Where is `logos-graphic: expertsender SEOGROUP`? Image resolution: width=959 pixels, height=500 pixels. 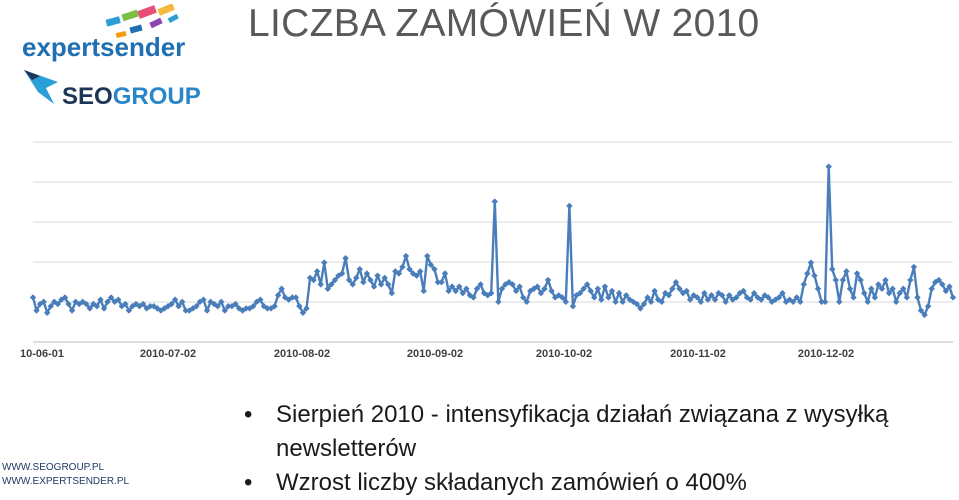 logos-graphic: expertsender SEOGROUP is located at coordinates (111, 56).